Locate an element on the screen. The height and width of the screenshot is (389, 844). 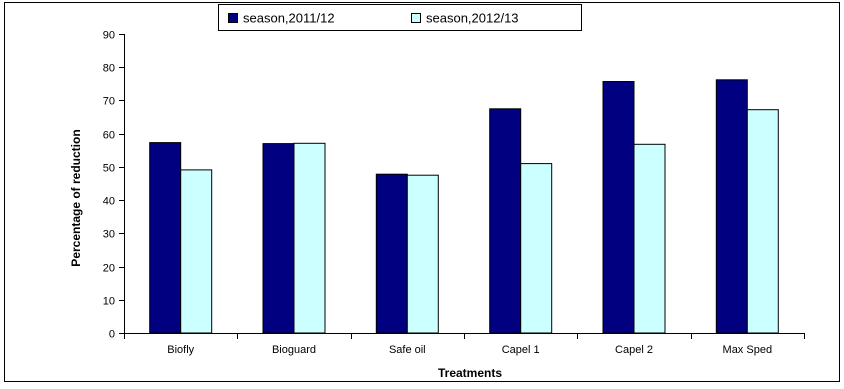
y-tick-label: 30 is located at coordinates (109, 235).